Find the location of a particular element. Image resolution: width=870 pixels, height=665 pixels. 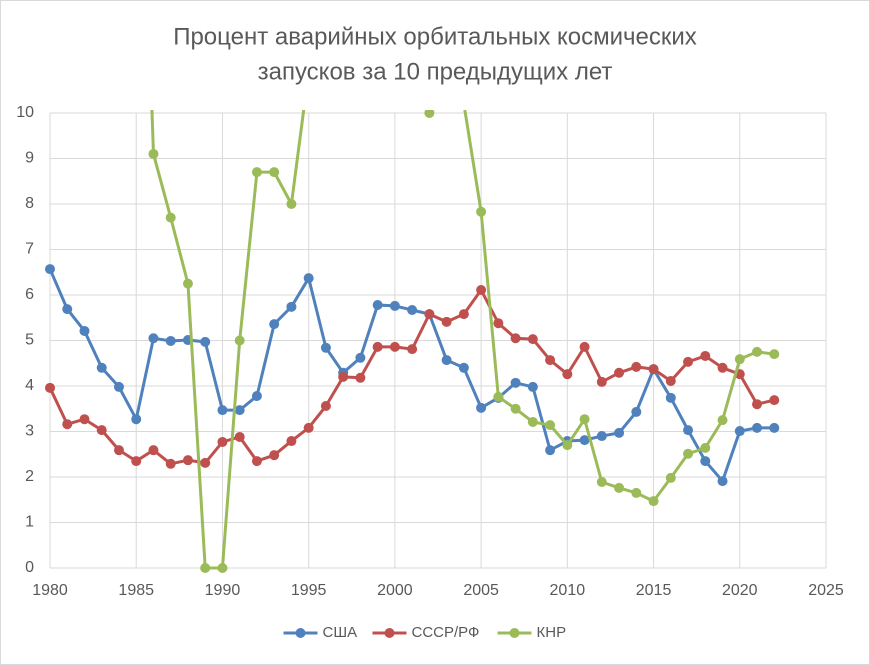

y-tick-label: 10 is located at coordinates (25, 112).